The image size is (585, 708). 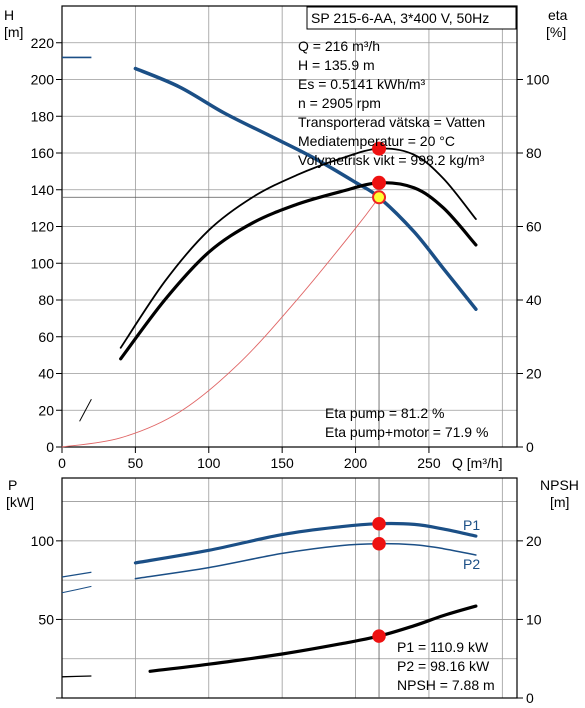 I want to click on y-tick-label: 0, so click(x=50, y=447).